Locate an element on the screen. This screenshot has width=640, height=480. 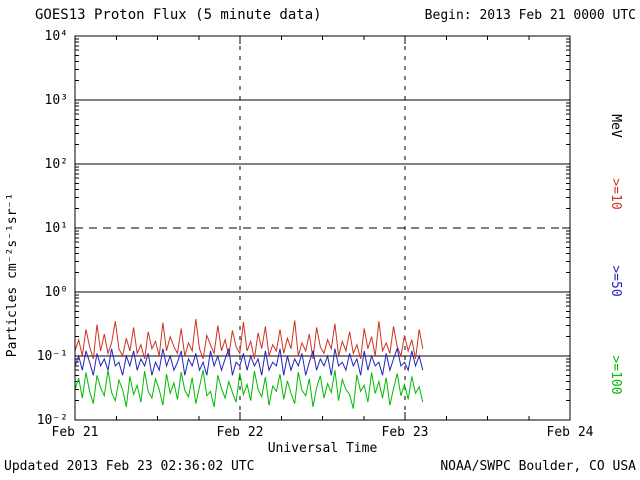
x-tick-labels: Feb 21 Feb 22 Feb 23 Feb 24 is located at coordinates (323, 432).